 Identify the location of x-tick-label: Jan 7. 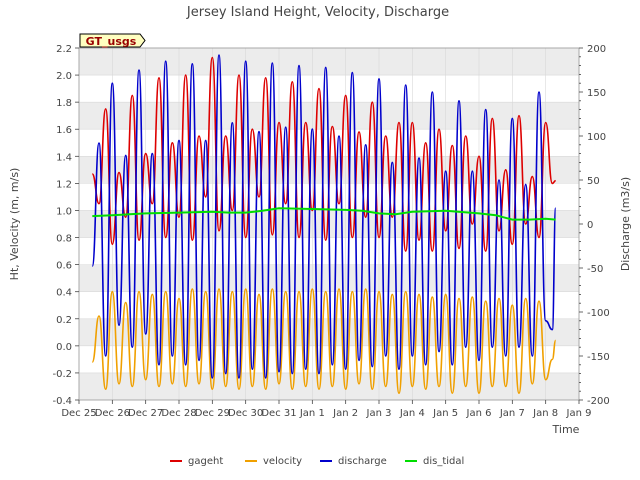
(512, 413).